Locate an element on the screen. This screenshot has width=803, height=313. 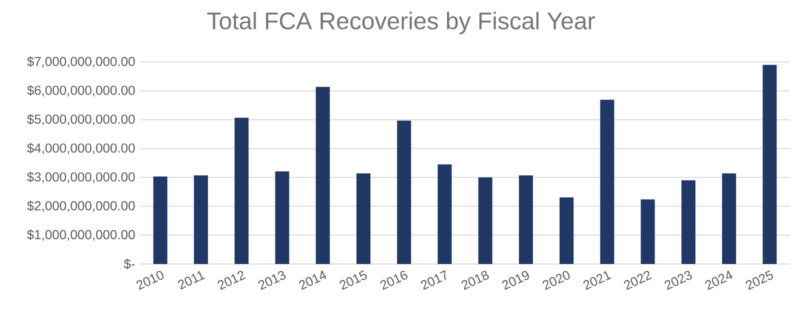
y-tick-label: $- is located at coordinates (129, 264).